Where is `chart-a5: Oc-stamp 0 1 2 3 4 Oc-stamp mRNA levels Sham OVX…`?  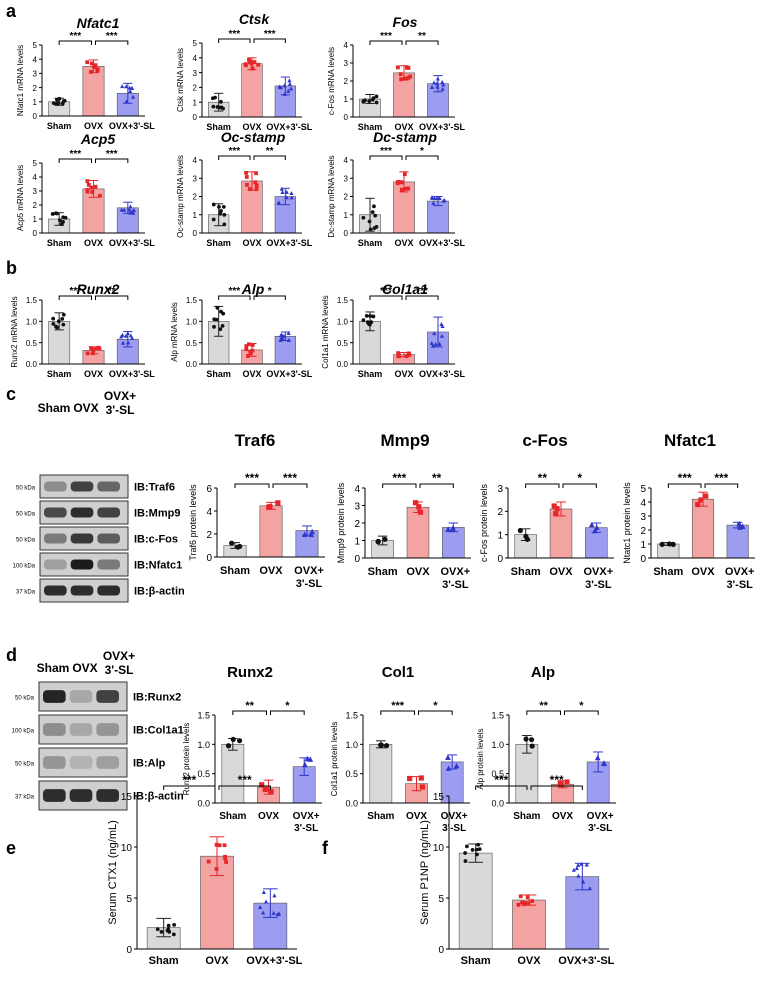
chart-a5: Oc-stamp 0 1 2 3 4 Oc-stamp mRNA levels Sham OVX… is located at coordinates (244, 188).